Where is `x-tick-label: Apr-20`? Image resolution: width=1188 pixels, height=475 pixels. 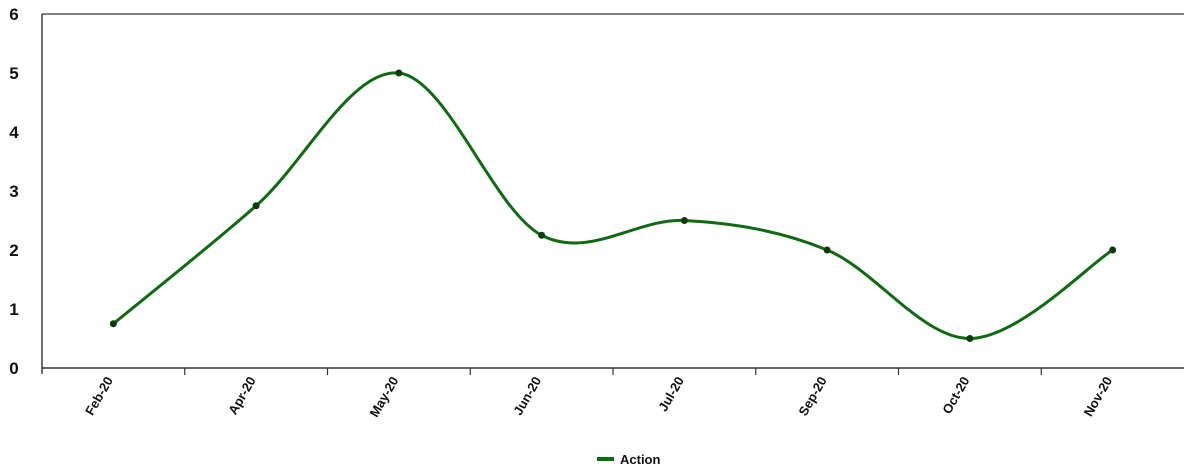 x-tick-label: Apr-20 is located at coordinates (242, 395).